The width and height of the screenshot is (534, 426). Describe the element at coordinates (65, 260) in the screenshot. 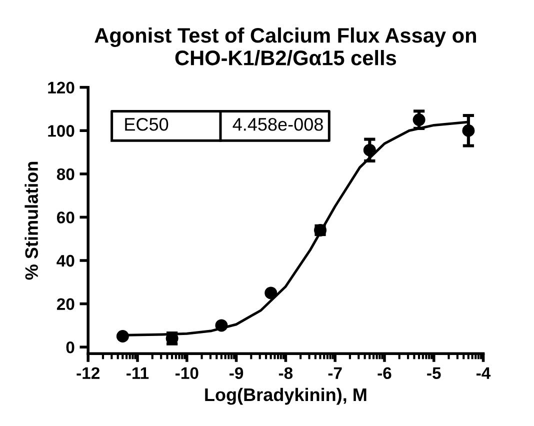

I see `y-tick-label: 40` at that location.